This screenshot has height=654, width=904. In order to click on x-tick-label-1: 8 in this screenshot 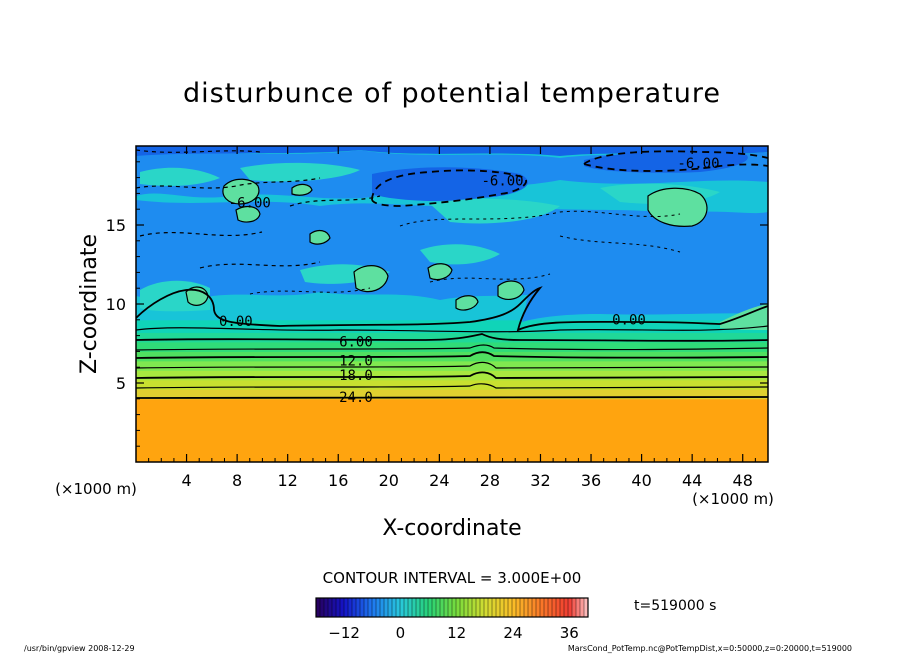, I will do `click(237, 480)`.